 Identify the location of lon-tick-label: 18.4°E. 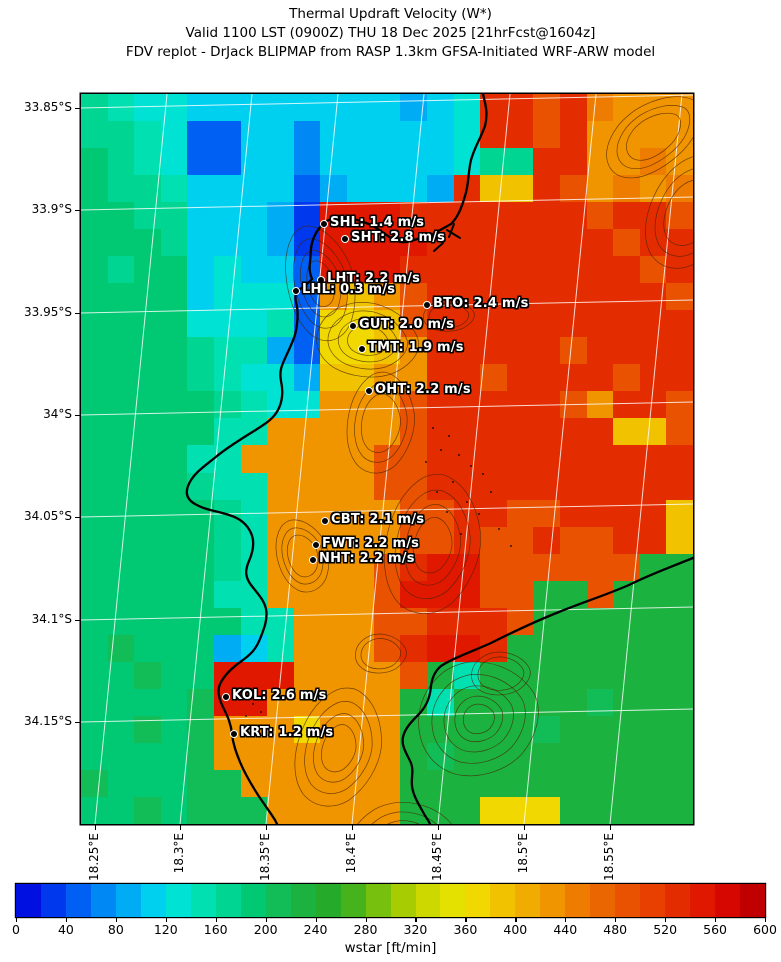
(351, 853).